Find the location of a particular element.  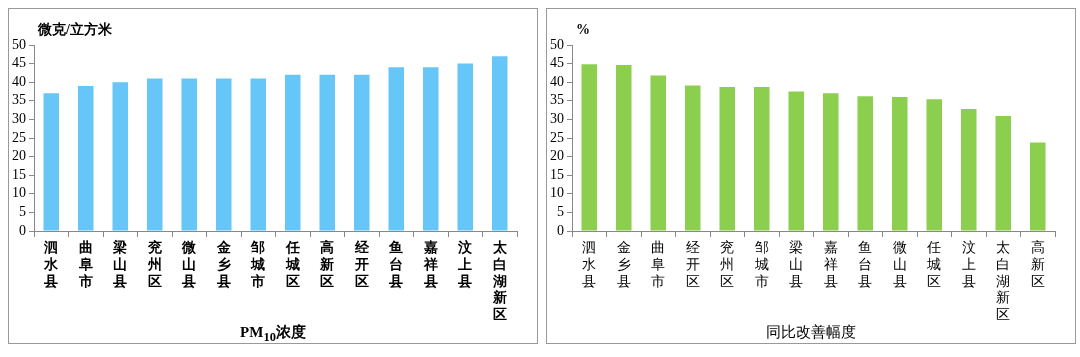

x-axis-title: PM$_{10}$浓度 is located at coordinates (273, 333).